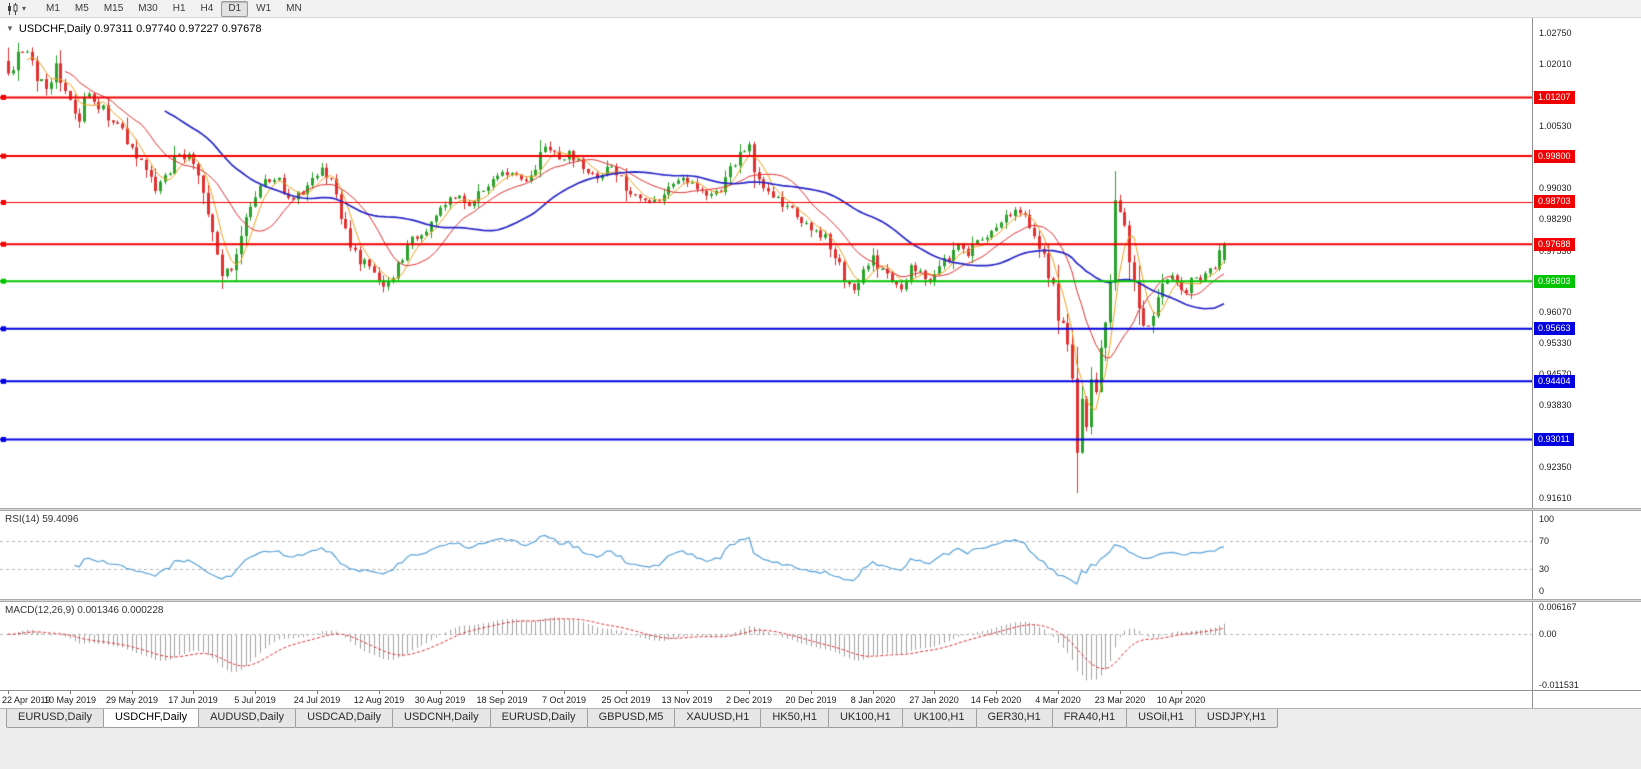 The height and width of the screenshot is (769, 1641). What do you see at coordinates (179, 8) in the screenshot?
I see `timeframe-button-h1: H1` at bounding box center [179, 8].